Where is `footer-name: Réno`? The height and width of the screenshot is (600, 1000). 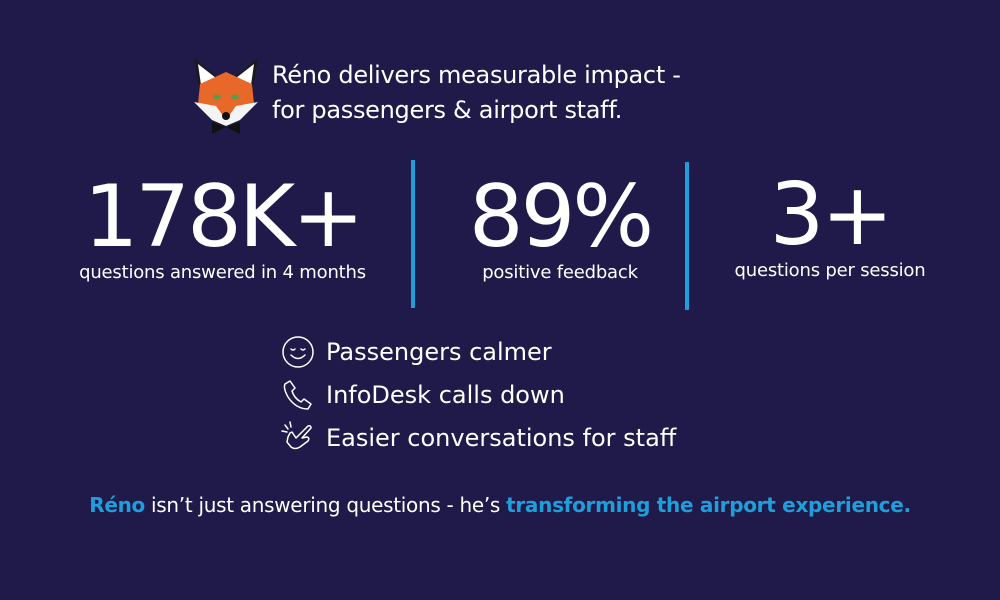
footer-name: Réno is located at coordinates (117, 505).